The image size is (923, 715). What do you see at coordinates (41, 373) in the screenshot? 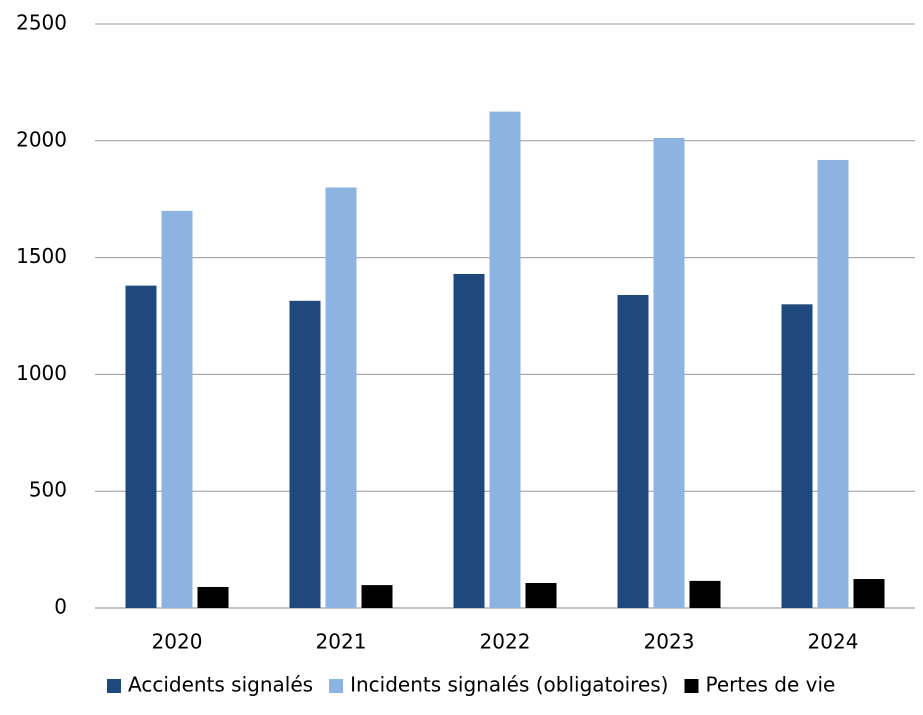
I see `y-tick-label: 1000` at bounding box center [41, 373].